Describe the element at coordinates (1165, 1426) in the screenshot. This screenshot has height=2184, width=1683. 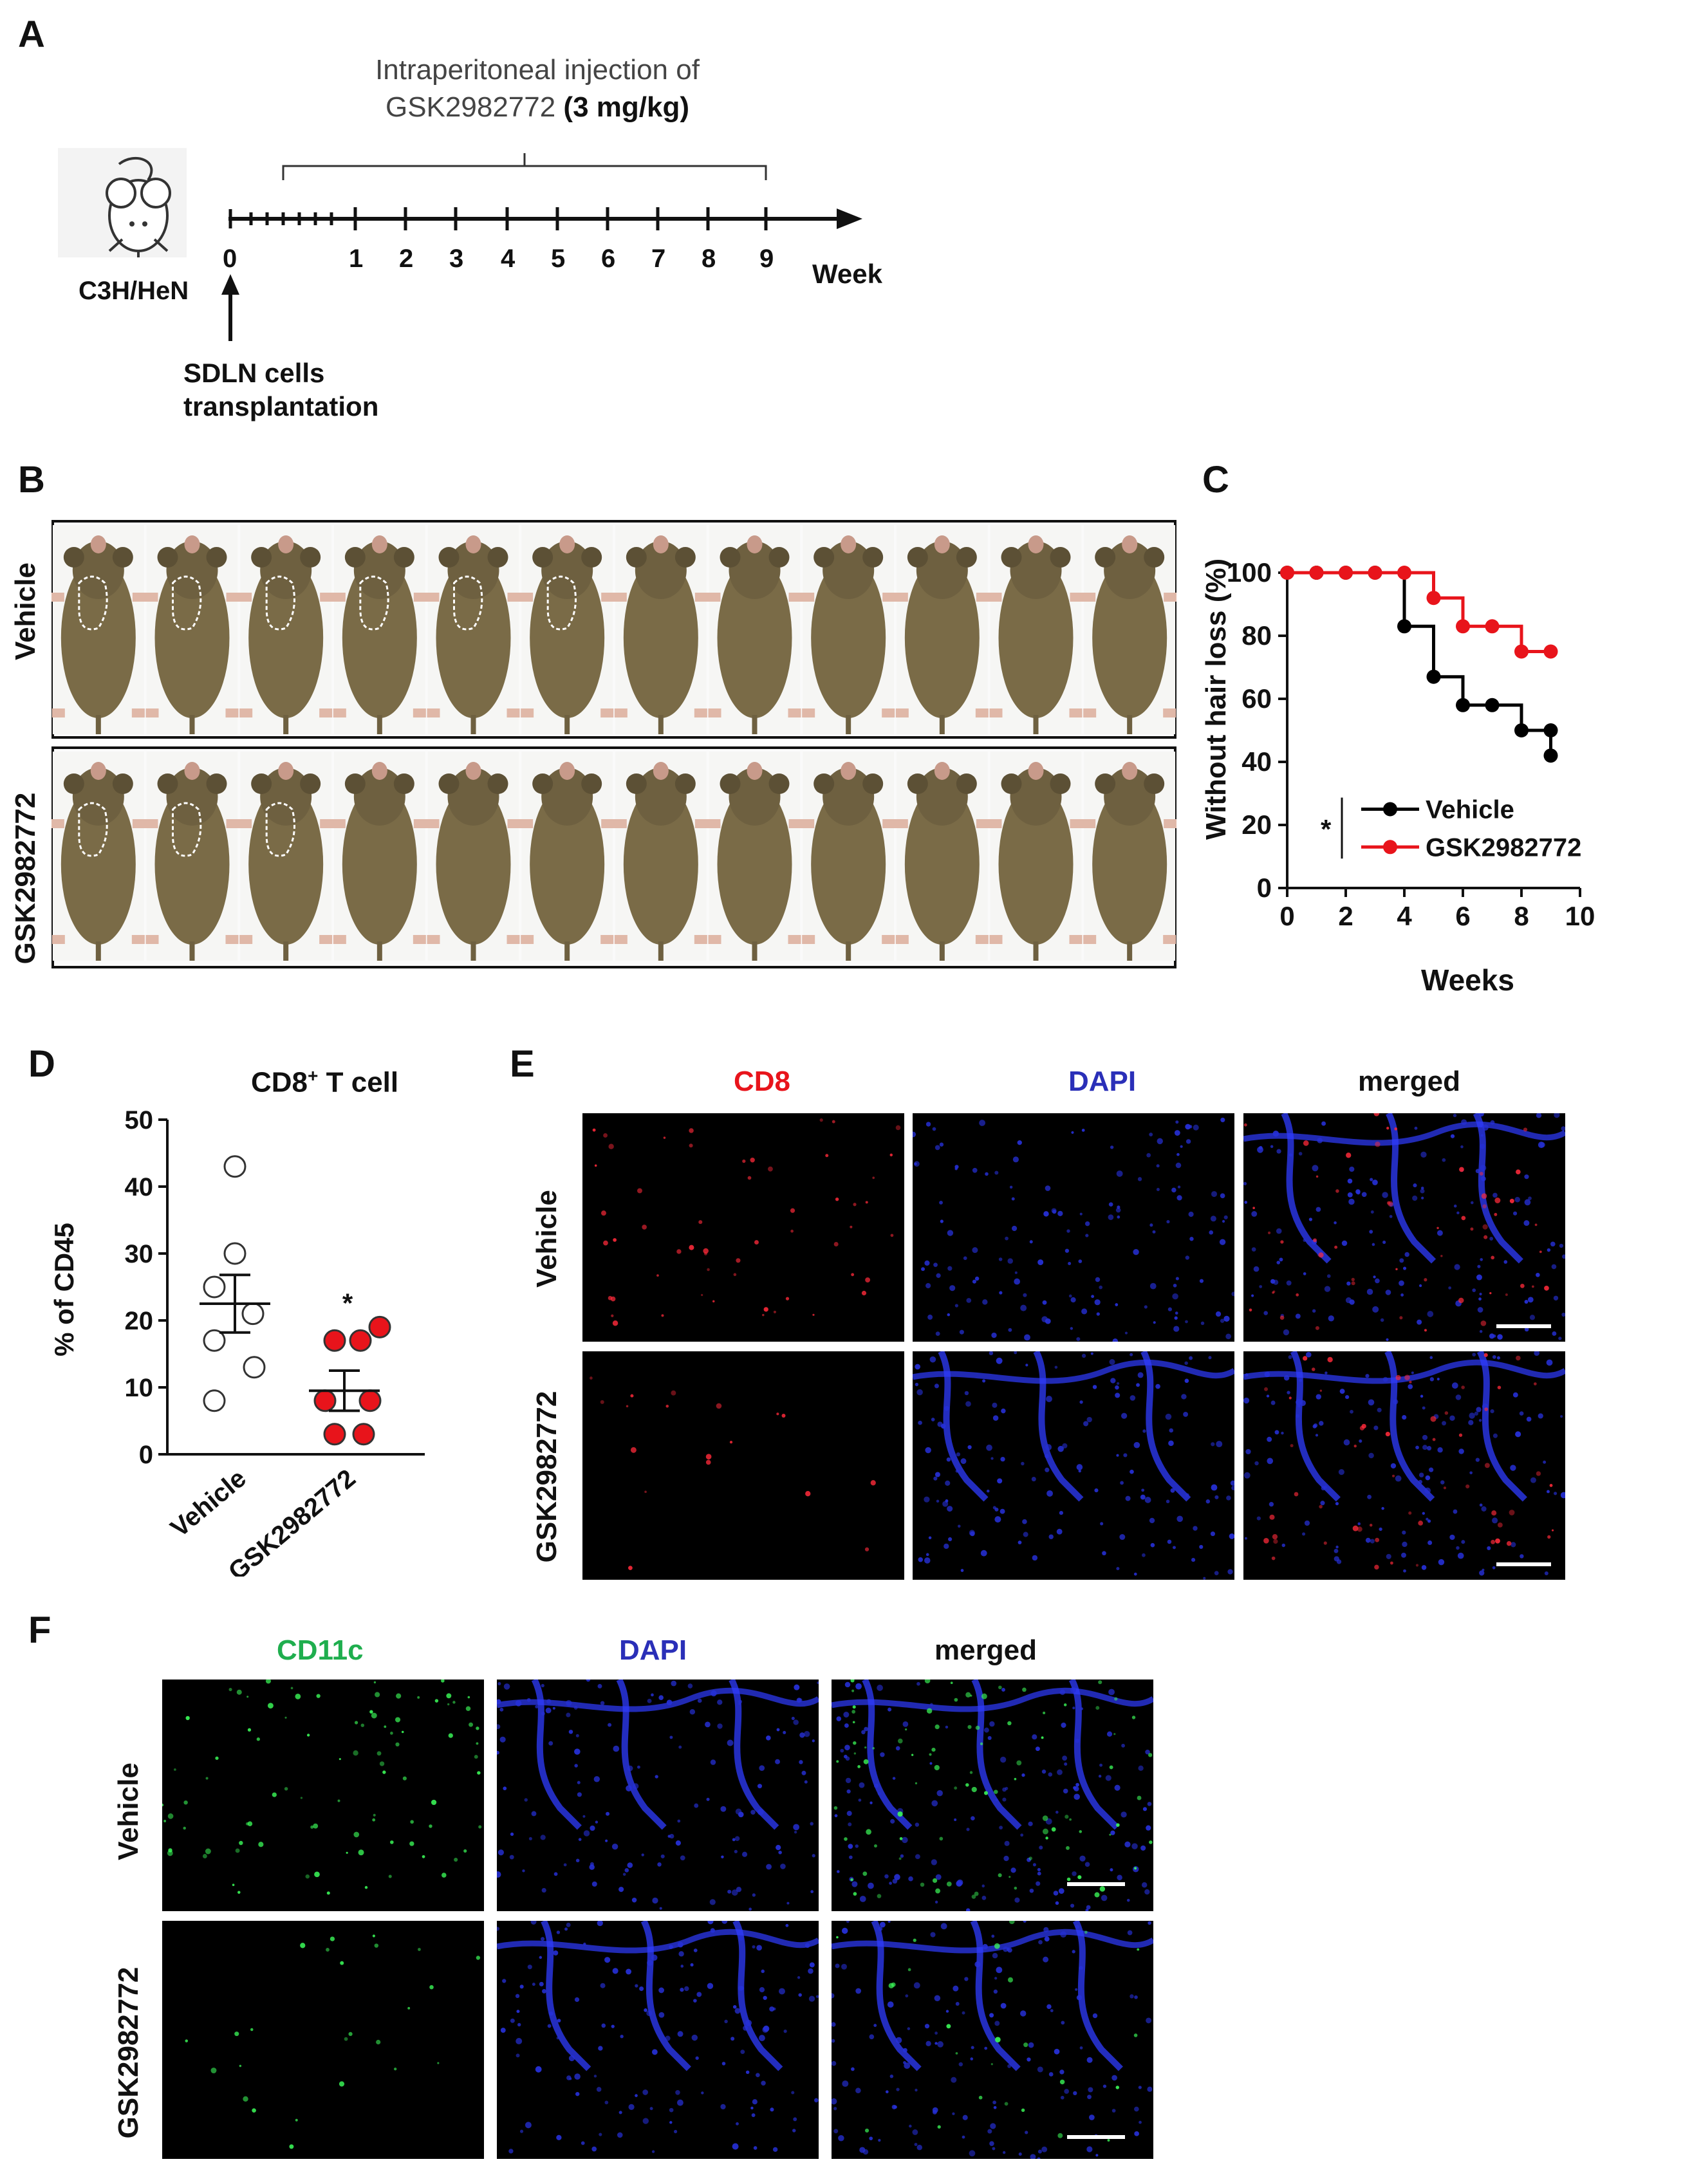
I see `dapi-tissue-fold` at that location.